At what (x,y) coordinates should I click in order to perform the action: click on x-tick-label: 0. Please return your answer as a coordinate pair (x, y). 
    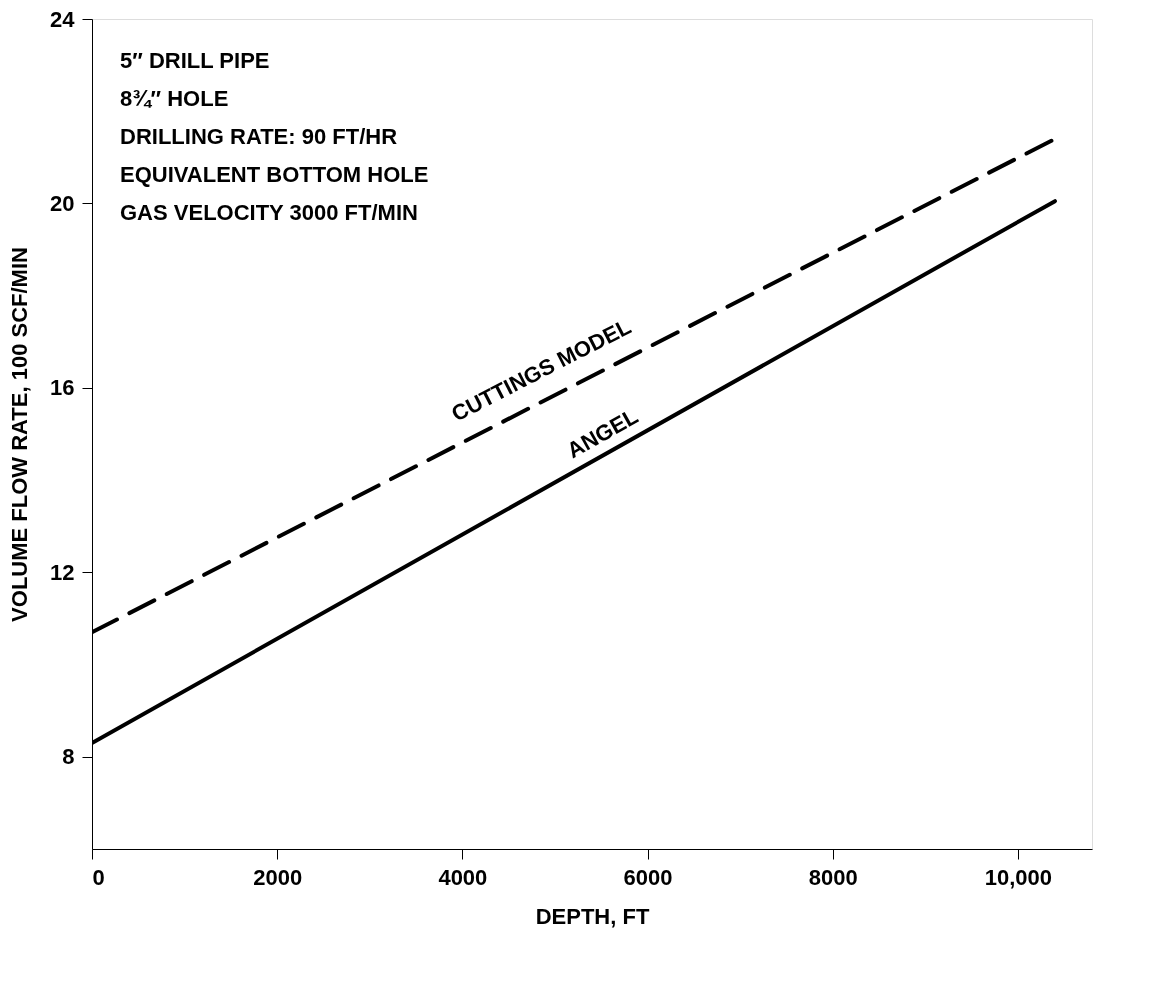
    Looking at the image, I should click on (98, 877).